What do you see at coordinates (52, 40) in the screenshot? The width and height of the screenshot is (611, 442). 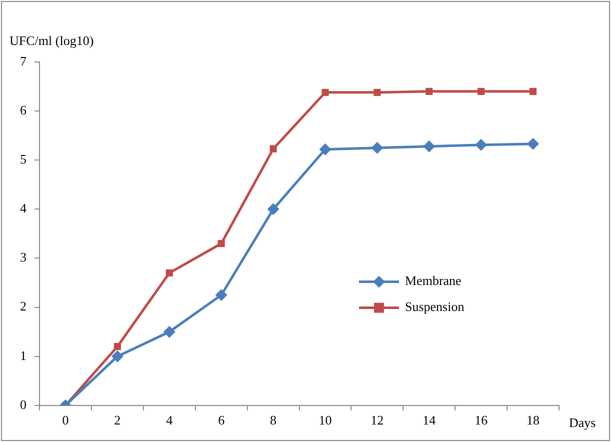 I see `y-axis-title: UFC/ml (log10)` at bounding box center [52, 40].